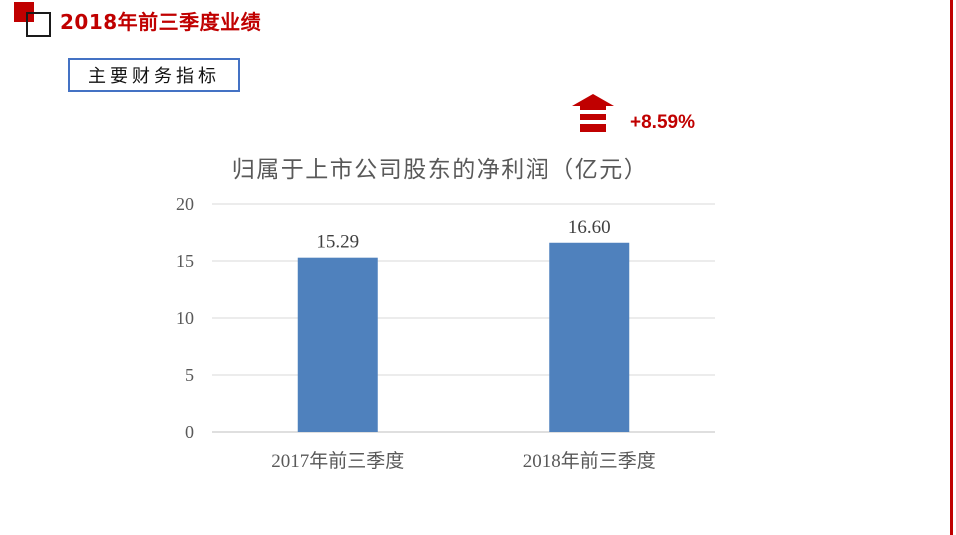 The height and width of the screenshot is (535, 956). I want to click on growth-rate-label: +8.59%, so click(662, 122).